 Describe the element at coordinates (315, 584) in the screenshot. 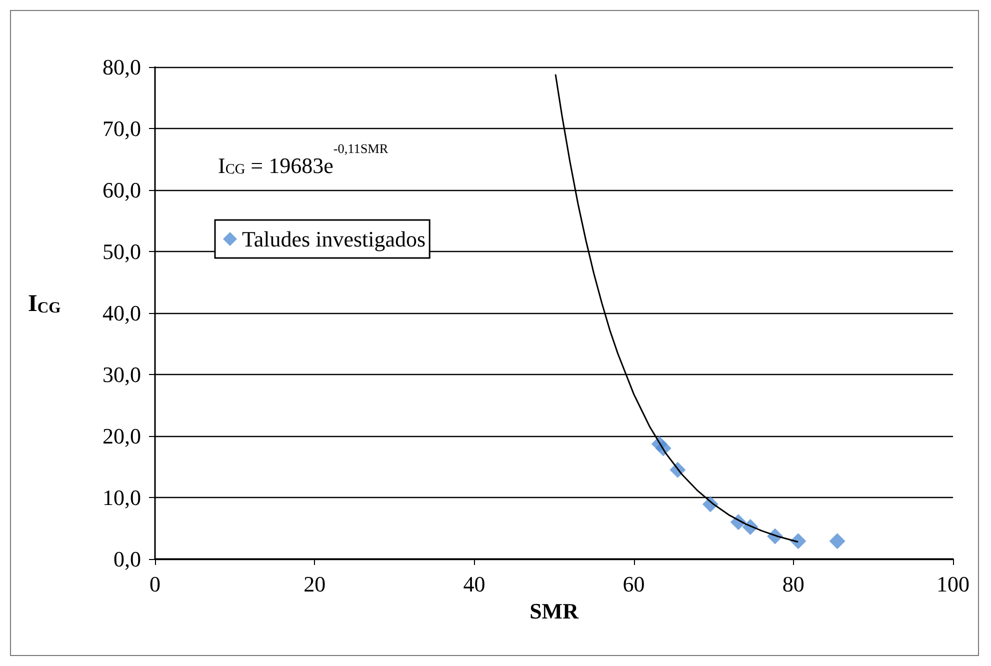

I see `x-tick-label: 20` at that location.